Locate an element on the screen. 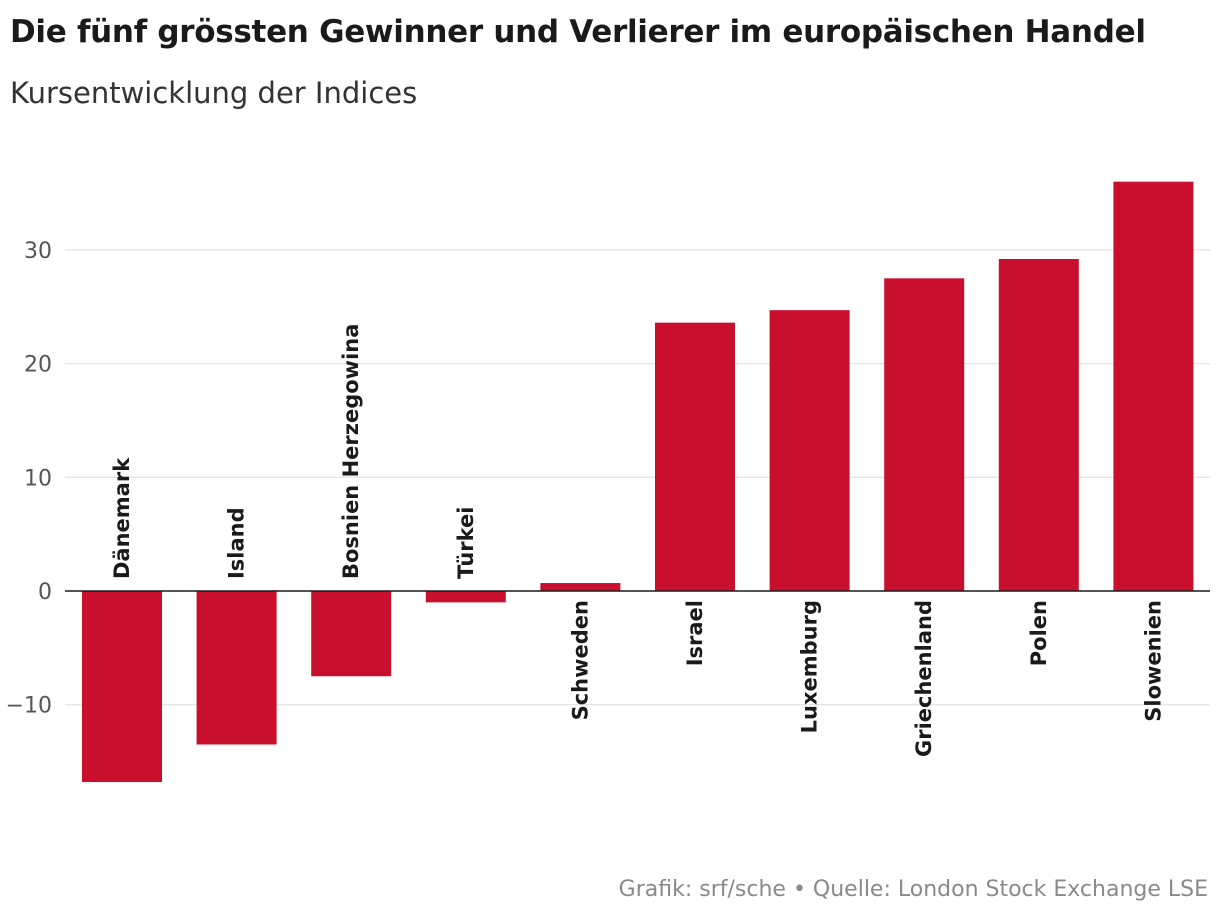  category-label: Bosnien Herzegowina is located at coordinates (351, 451).